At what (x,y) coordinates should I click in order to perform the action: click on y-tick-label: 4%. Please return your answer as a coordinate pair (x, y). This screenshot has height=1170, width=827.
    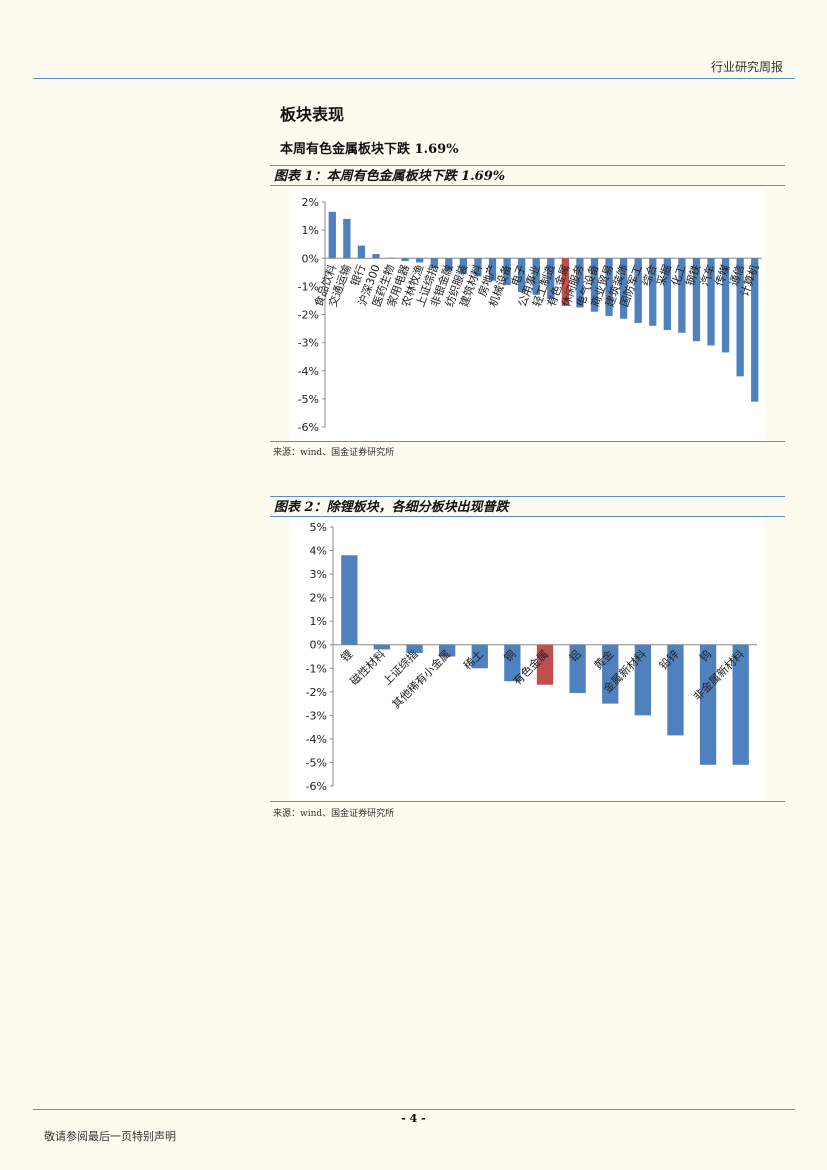
    Looking at the image, I should click on (318, 551).